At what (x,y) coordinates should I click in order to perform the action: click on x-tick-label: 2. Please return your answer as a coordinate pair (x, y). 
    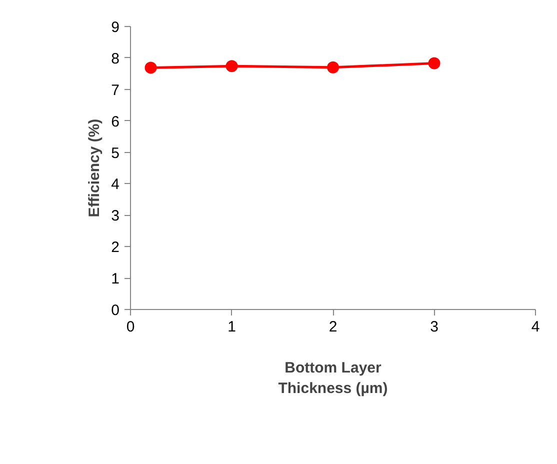
    Looking at the image, I should click on (333, 327).